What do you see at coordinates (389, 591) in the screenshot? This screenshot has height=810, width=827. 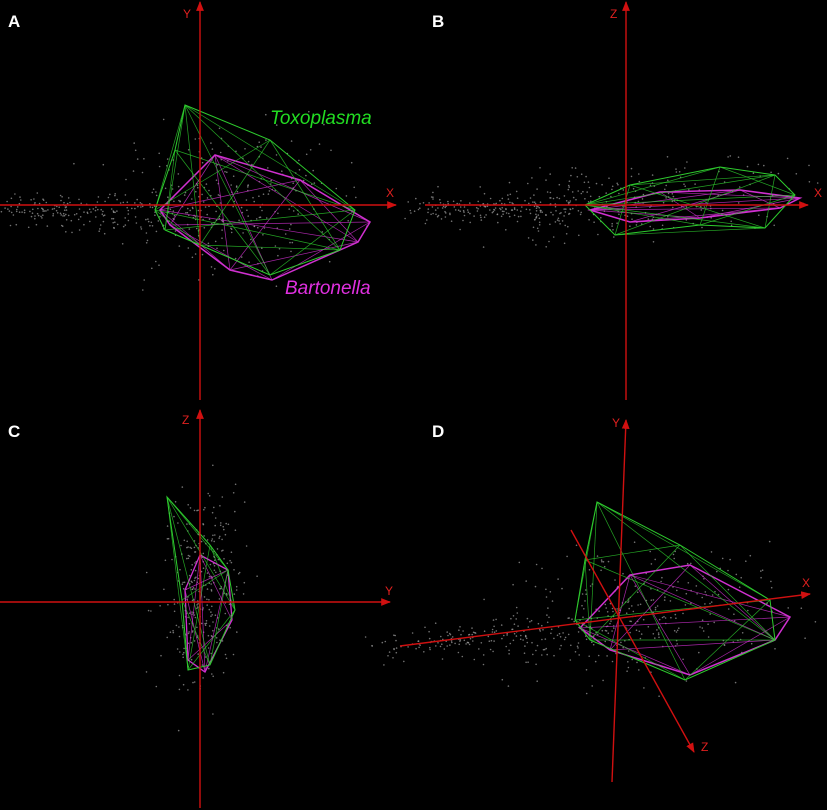 I see `axis-label: Y` at bounding box center [389, 591].